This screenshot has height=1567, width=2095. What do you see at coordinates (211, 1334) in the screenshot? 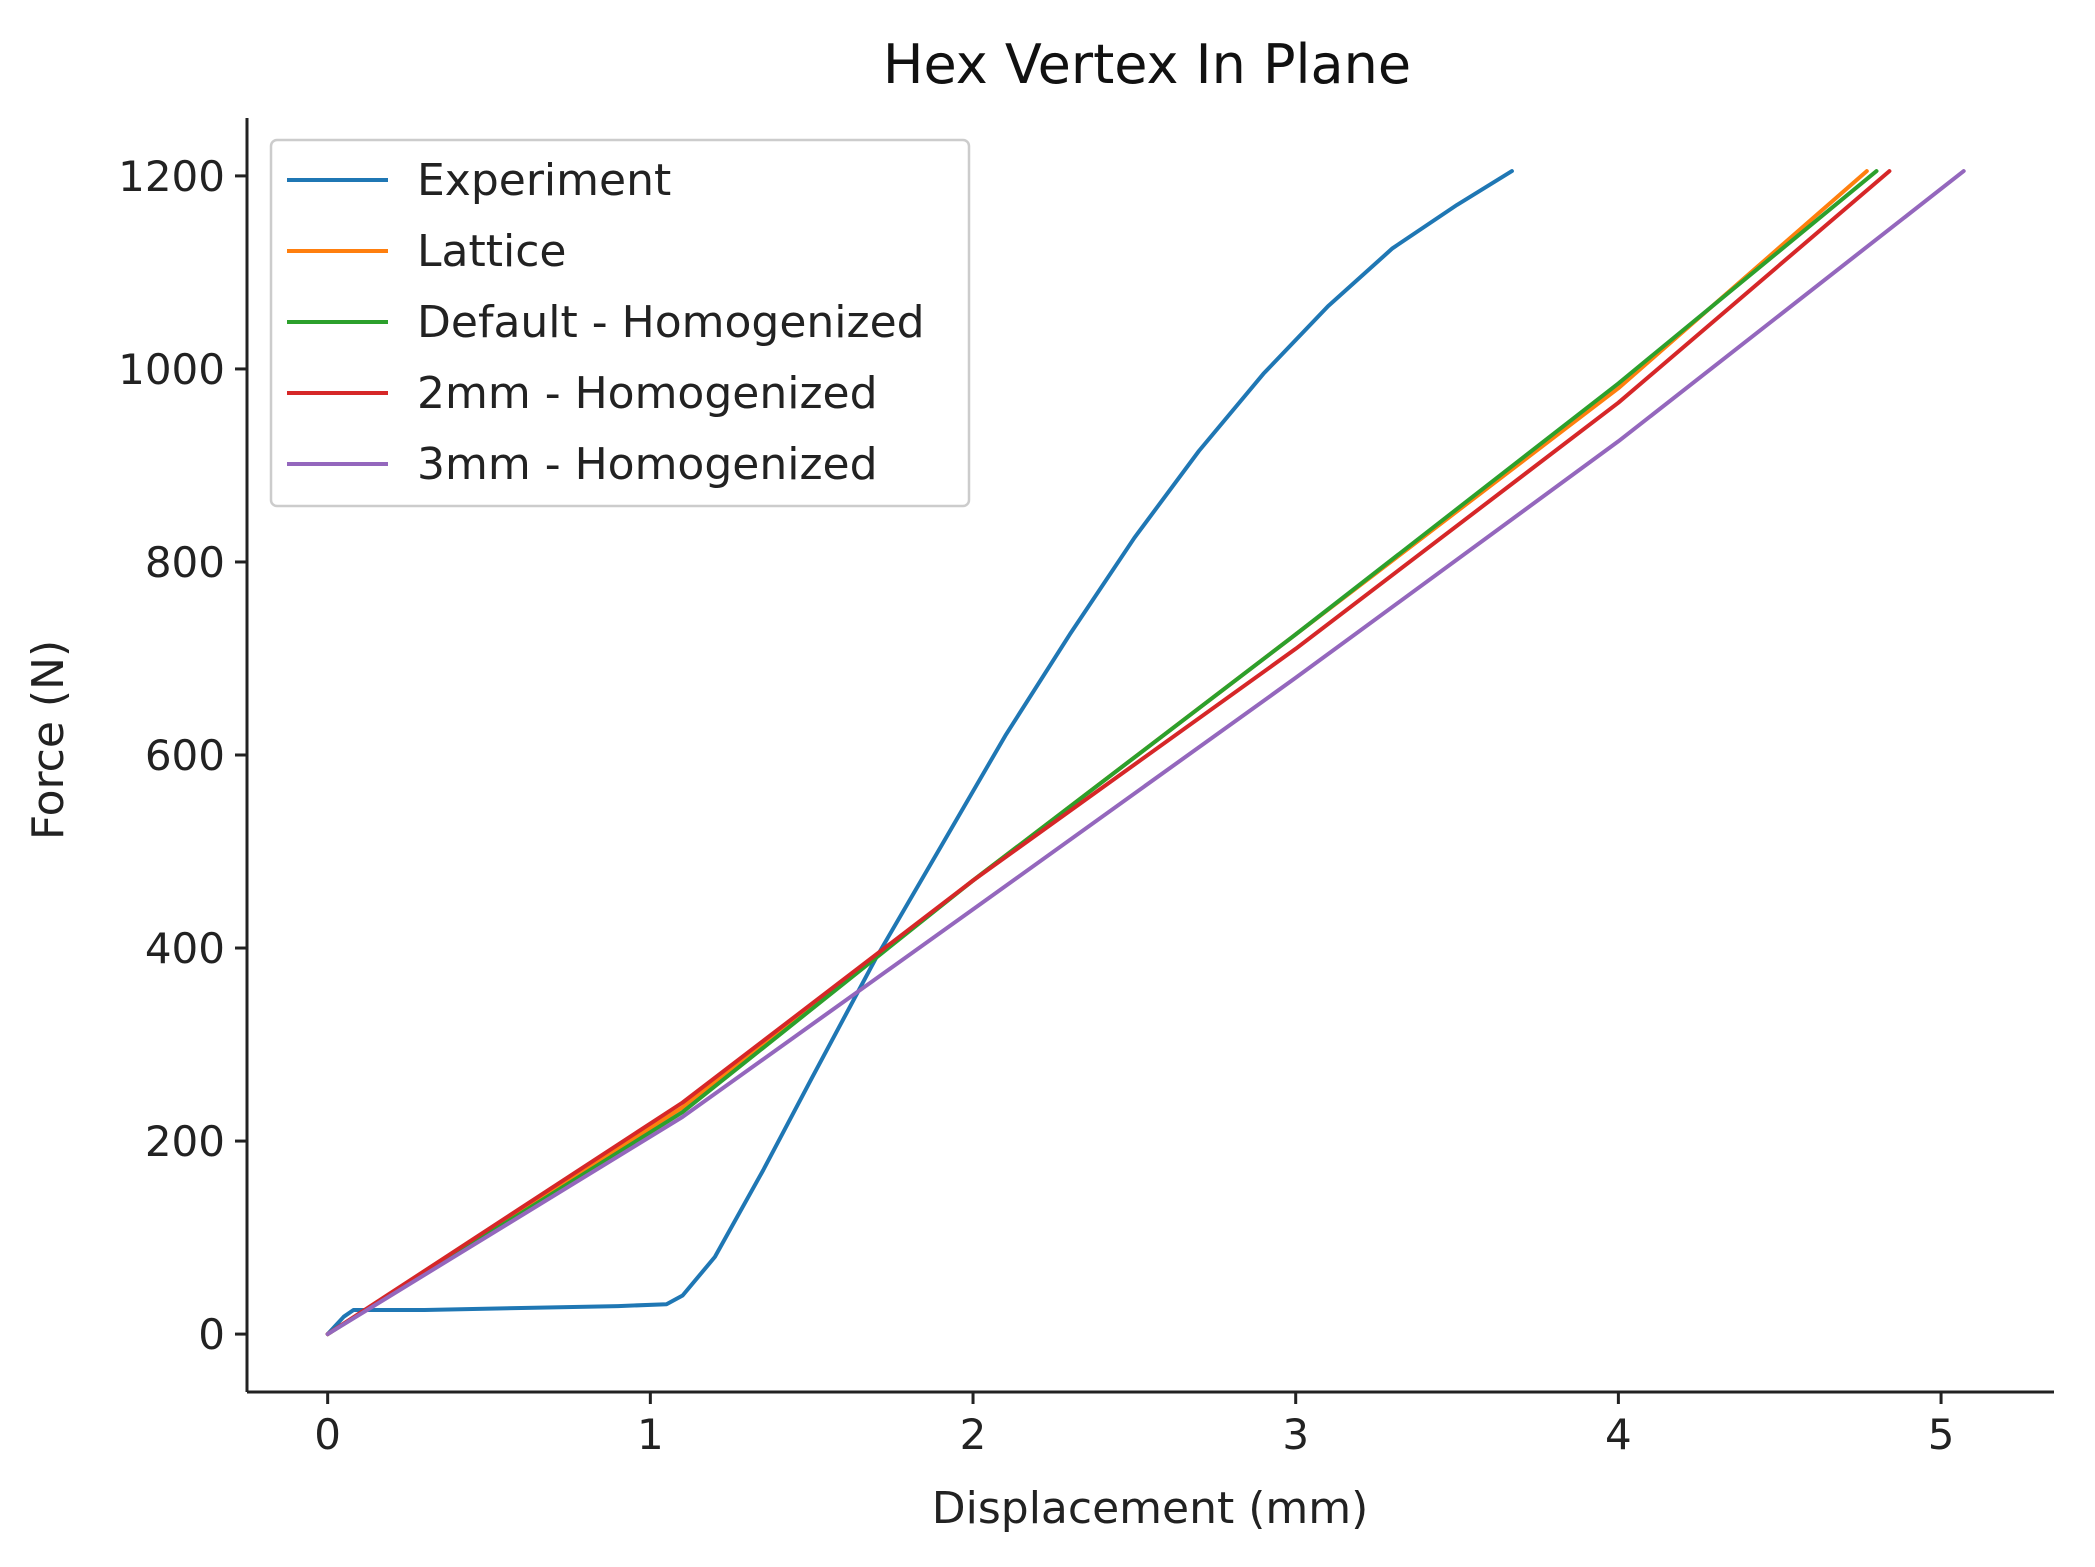
I see `y-tick-label: 0` at bounding box center [211, 1334].